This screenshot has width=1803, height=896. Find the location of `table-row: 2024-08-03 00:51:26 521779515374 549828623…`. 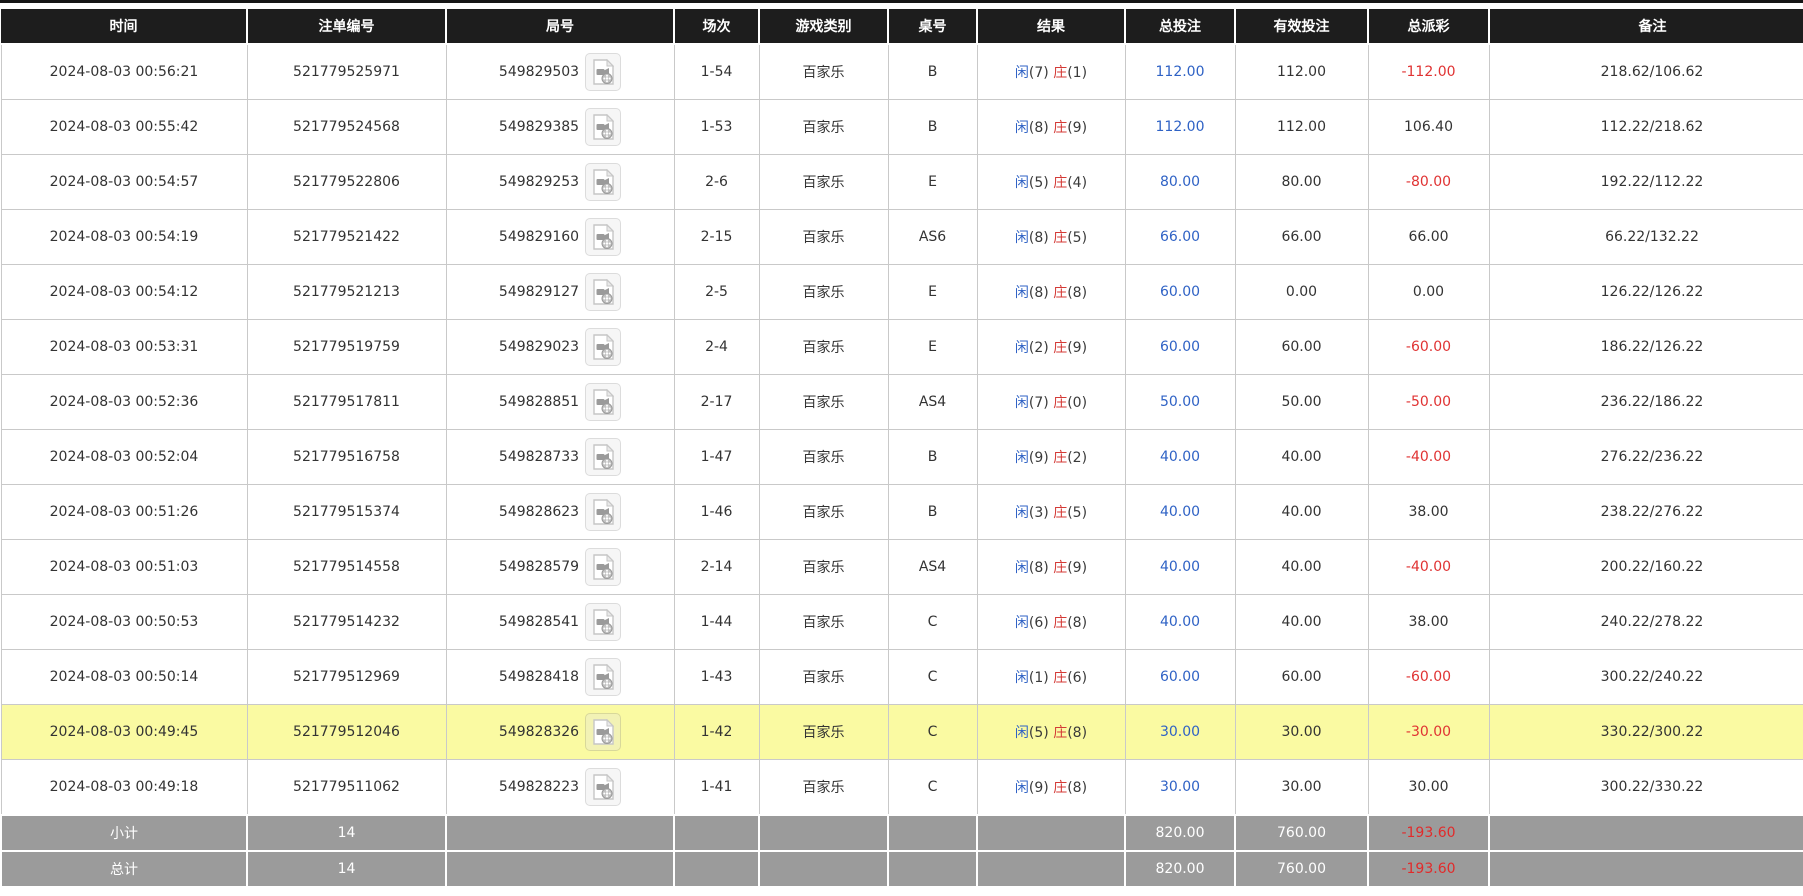

table-row: 2024-08-03 00:51:26 521779515374 549828623… is located at coordinates (901, 512).